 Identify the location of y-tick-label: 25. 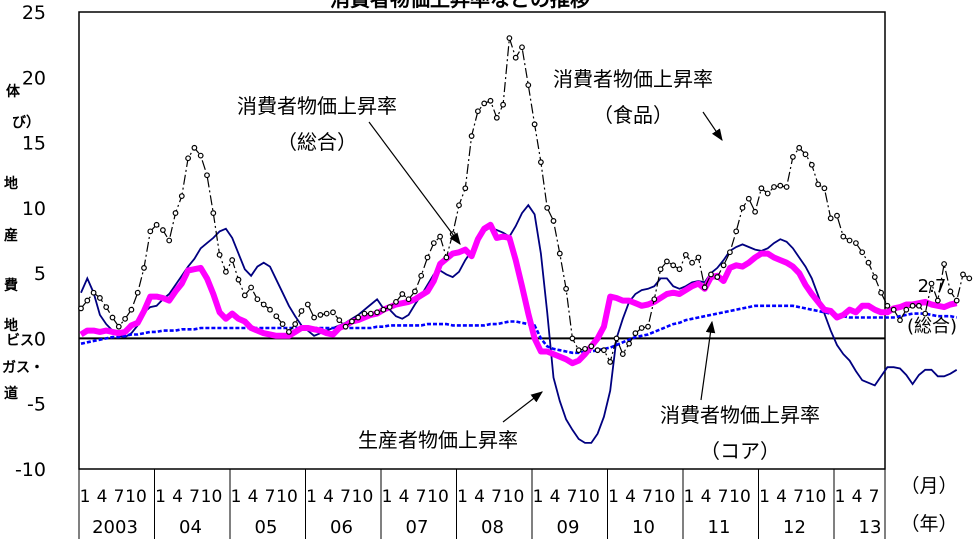
(34, 13).